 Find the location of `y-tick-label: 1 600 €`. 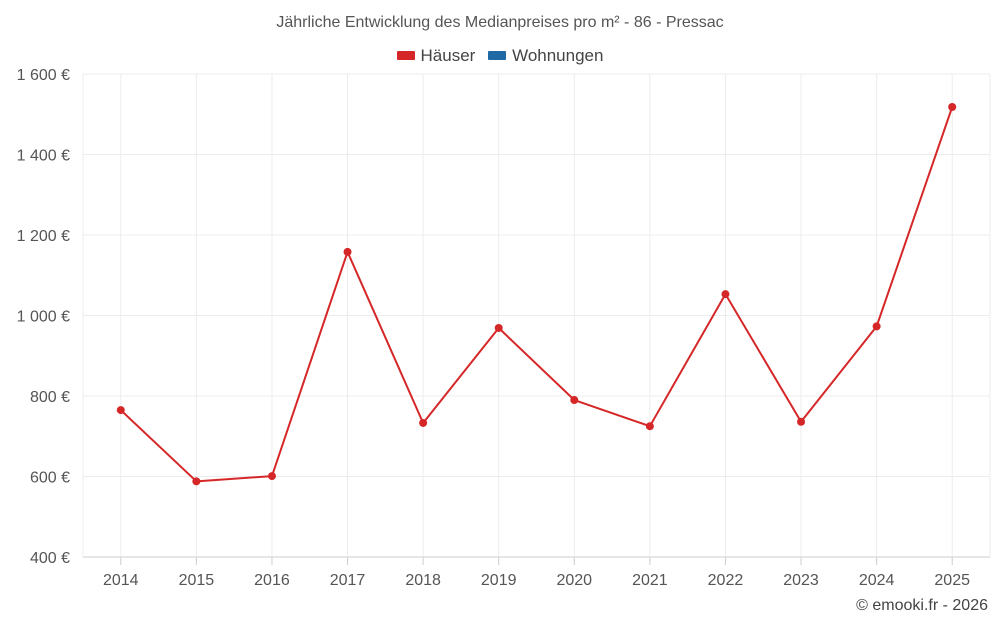

y-tick-label: 1 600 € is located at coordinates (43, 75).